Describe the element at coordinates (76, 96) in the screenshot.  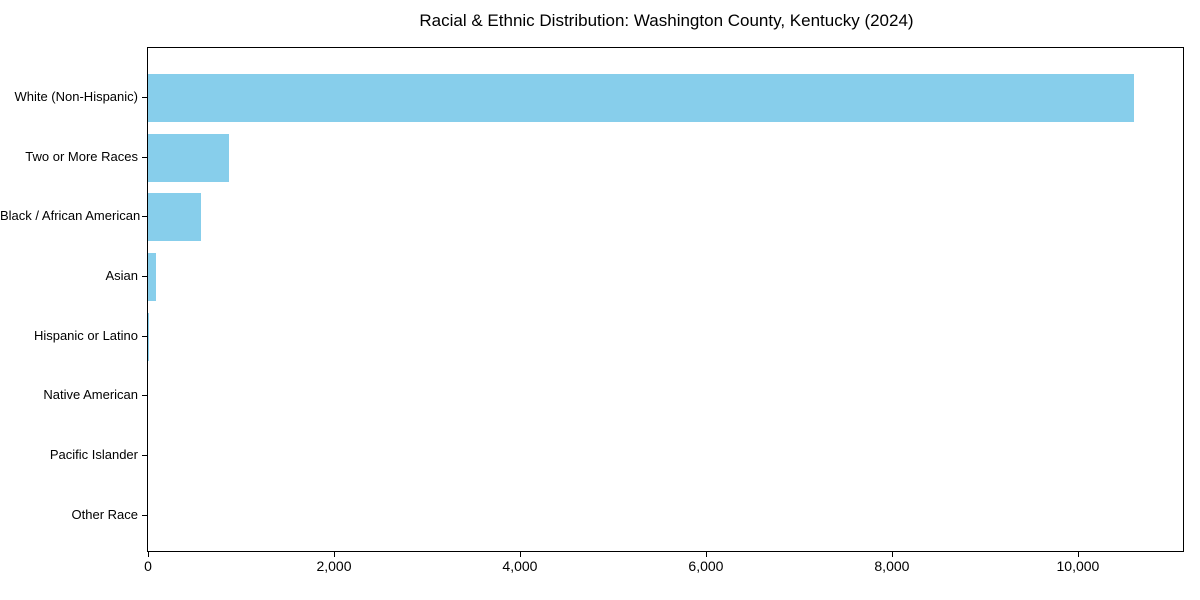
I see `y-tick-label-white-non-hispanic: White (Non-Hispanic)` at that location.